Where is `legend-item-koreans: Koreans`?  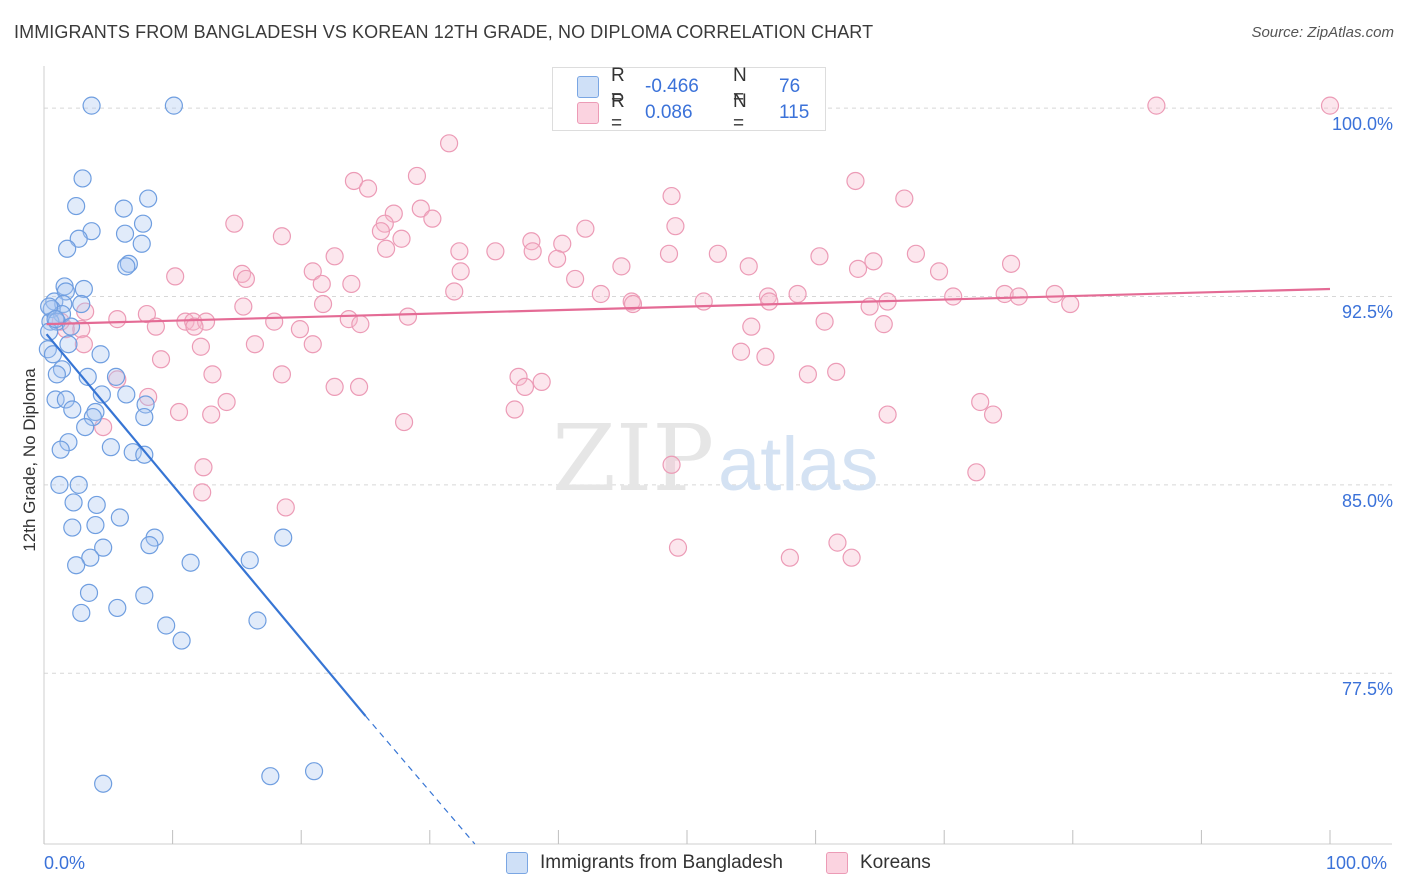 legend-item-koreans: Koreans is located at coordinates (878, 863).